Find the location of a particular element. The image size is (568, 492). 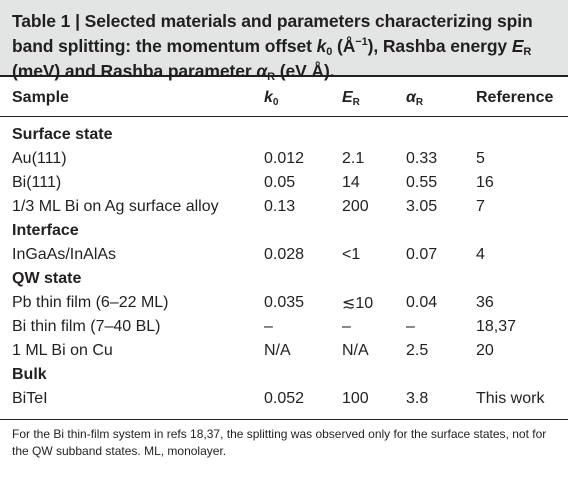

table-row: 1 ML Bi on Cu N/A N/A 2.5 20 is located at coordinates (284, 351).